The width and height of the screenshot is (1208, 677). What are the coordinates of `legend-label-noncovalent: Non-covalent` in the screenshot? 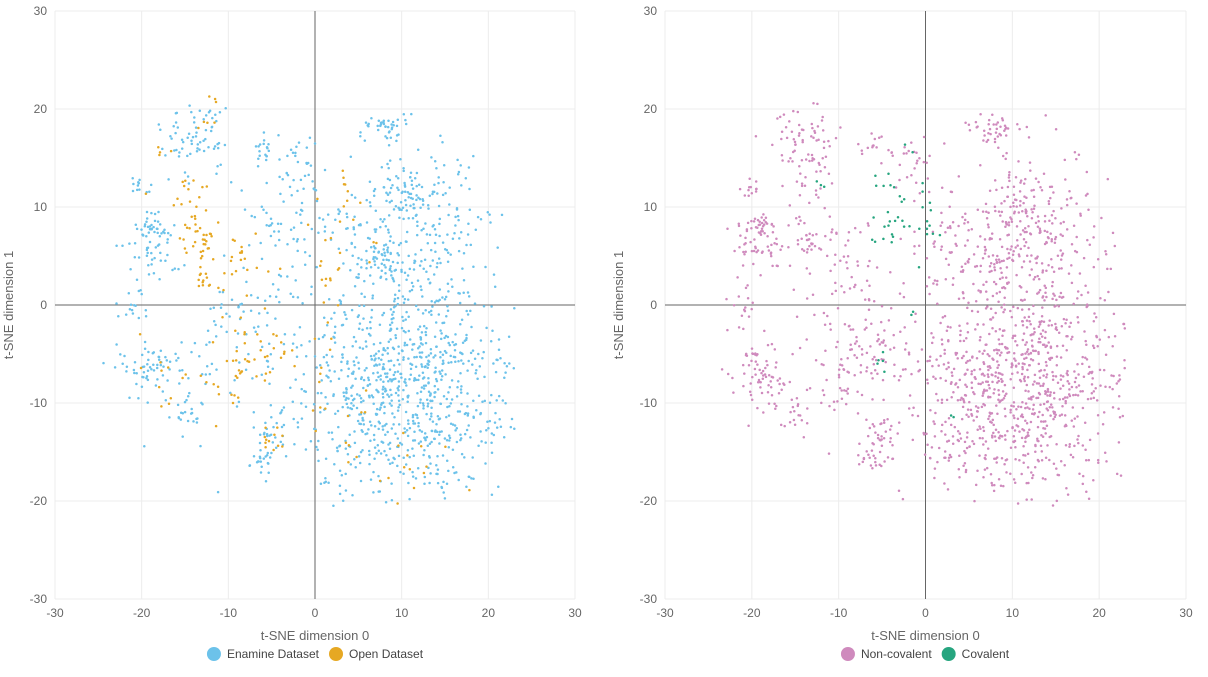 It's located at (896, 654).